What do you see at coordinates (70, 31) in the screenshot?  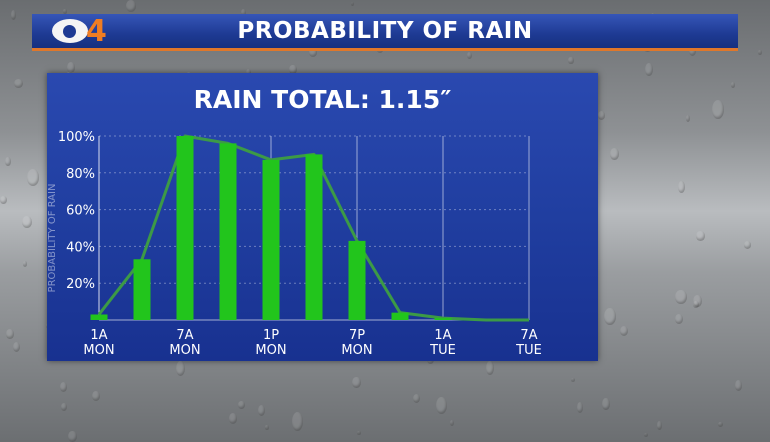 I see `cbs-eye-icon` at bounding box center [70, 31].